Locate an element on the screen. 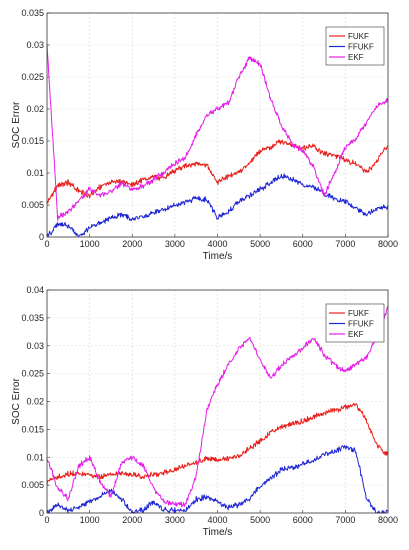 The height and width of the screenshot is (550, 409). chart-1-ytick-3: 0.015 is located at coordinates (32, 429).